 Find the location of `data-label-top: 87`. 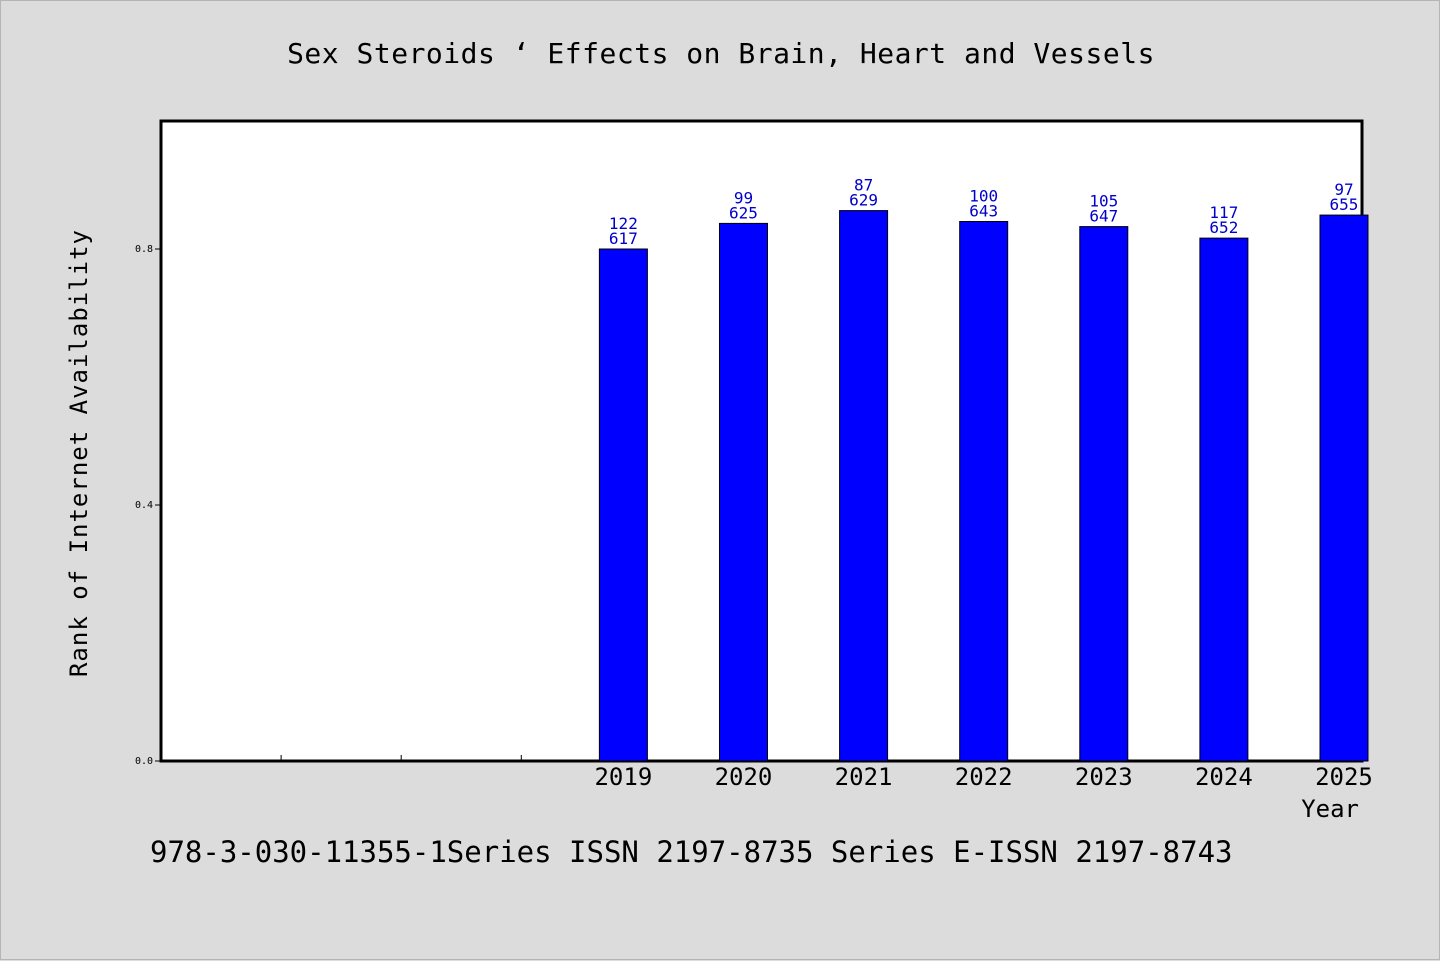

data-label-top: 87 is located at coordinates (863, 185).